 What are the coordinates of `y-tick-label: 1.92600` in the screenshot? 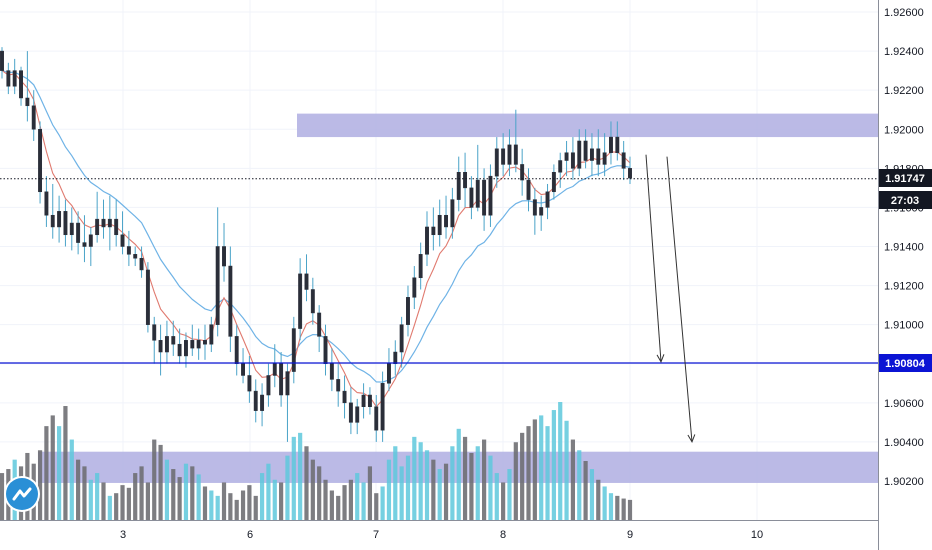 It's located at (904, 13).